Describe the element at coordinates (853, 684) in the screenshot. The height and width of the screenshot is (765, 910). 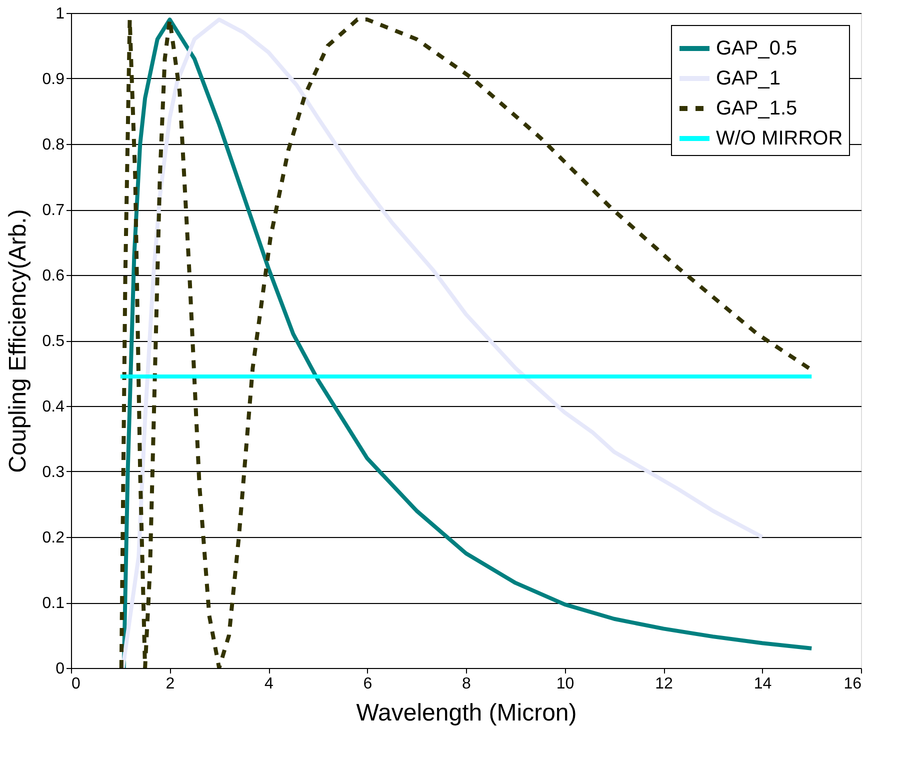
I see `x-tick-label: 16` at that location.